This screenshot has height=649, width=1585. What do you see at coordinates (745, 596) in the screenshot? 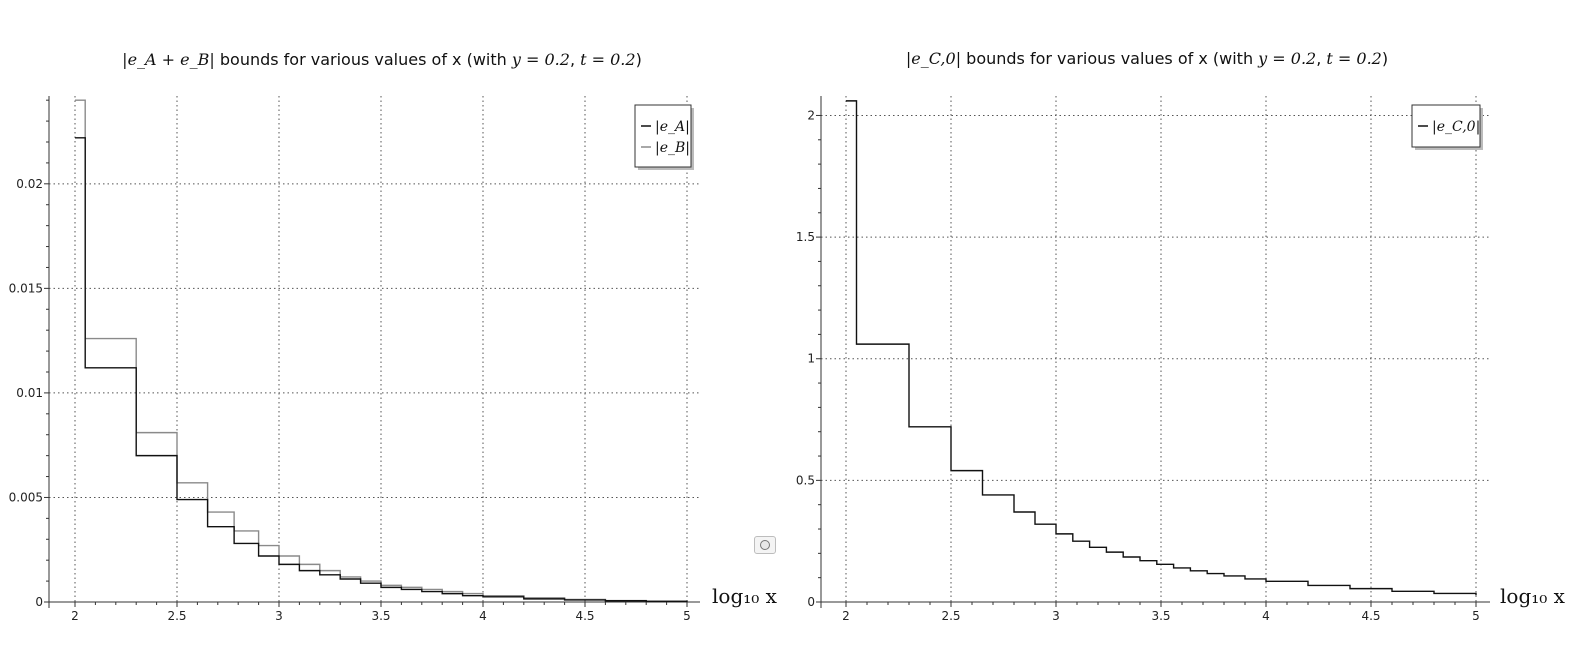
I see `chart-left-x-axis-title: log₁₀ x` at bounding box center [745, 596].